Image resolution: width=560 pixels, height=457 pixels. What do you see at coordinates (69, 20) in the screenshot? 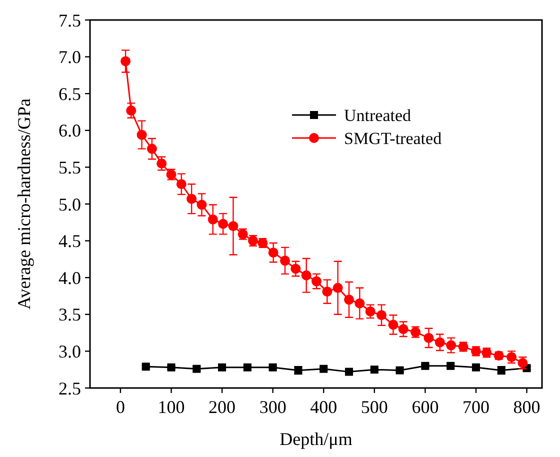
I see `y-tick-label: 7.5` at bounding box center [69, 20].